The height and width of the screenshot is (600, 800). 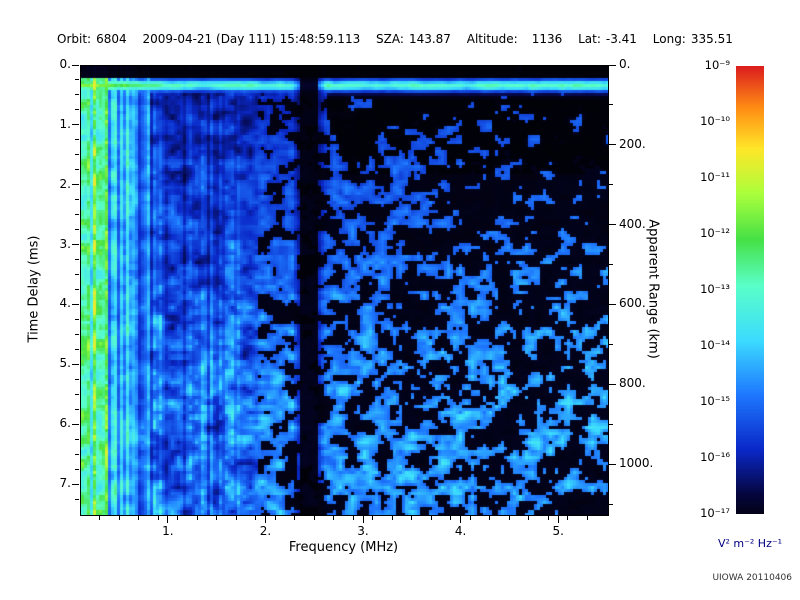 I want to click on sza-label: SZA:, so click(x=390, y=39).